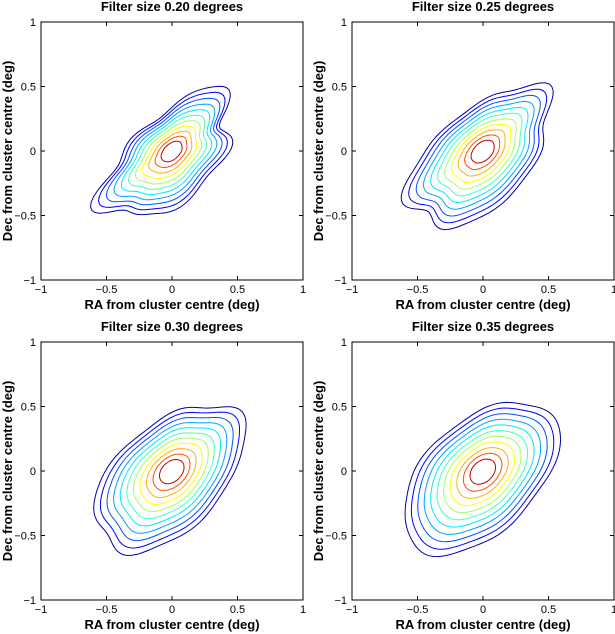  I want to click on panel-title: Filter size 0.25 degrees, so click(483, 7).